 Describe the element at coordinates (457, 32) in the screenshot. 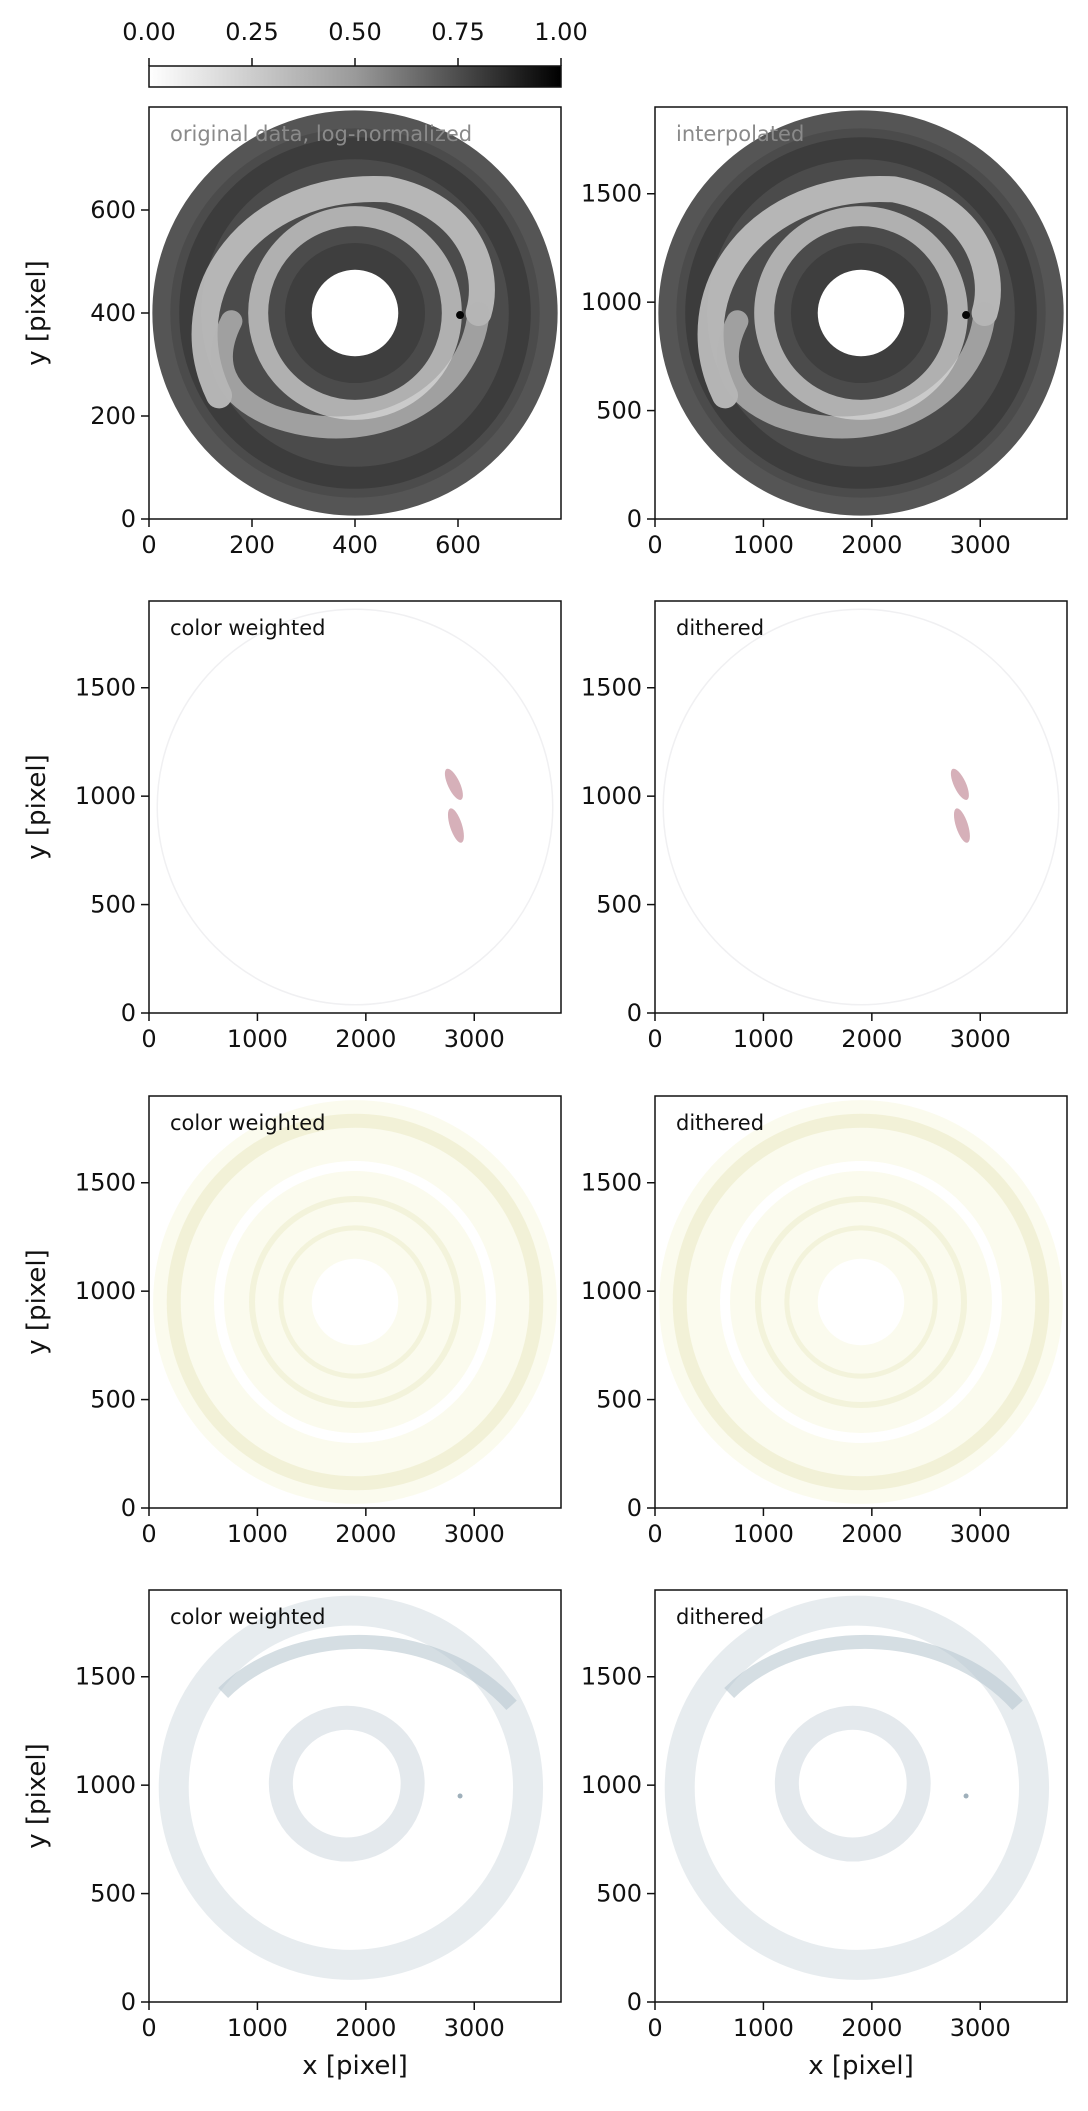

I see `colorbar-tick-label: 0.75` at that location.